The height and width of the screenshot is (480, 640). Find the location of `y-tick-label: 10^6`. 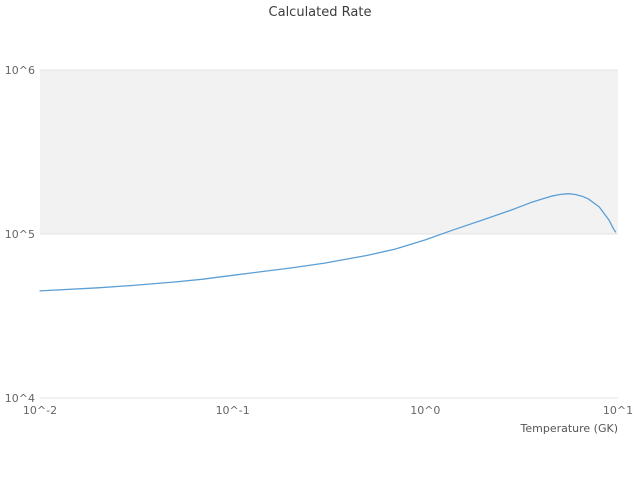

y-tick-label: 10^6 is located at coordinates (20, 70).